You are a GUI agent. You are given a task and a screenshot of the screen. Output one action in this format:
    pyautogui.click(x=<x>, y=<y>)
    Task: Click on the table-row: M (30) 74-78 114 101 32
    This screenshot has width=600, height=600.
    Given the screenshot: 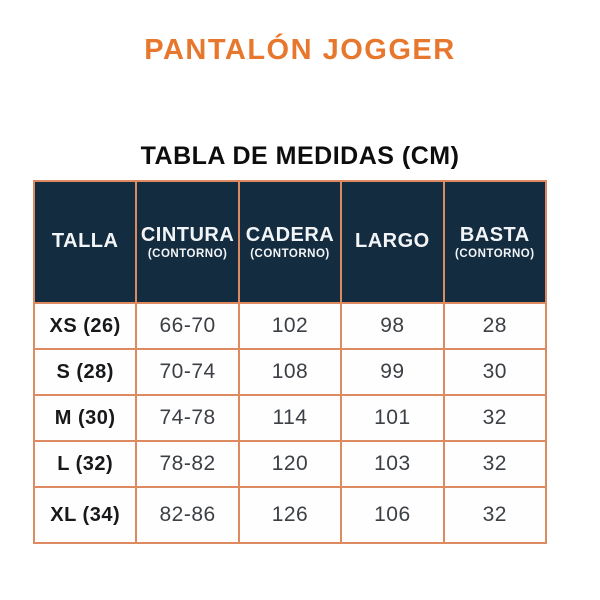 What is the action you would take?
    pyautogui.click(x=290, y=418)
    